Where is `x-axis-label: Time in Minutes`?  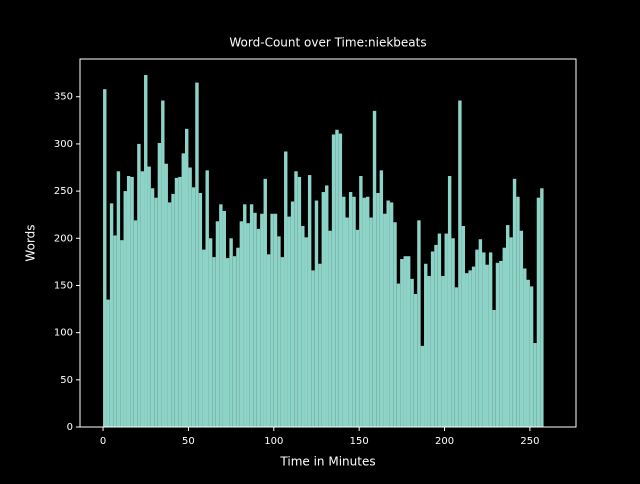
x-axis-label: Time in Minutes is located at coordinates (327, 462).